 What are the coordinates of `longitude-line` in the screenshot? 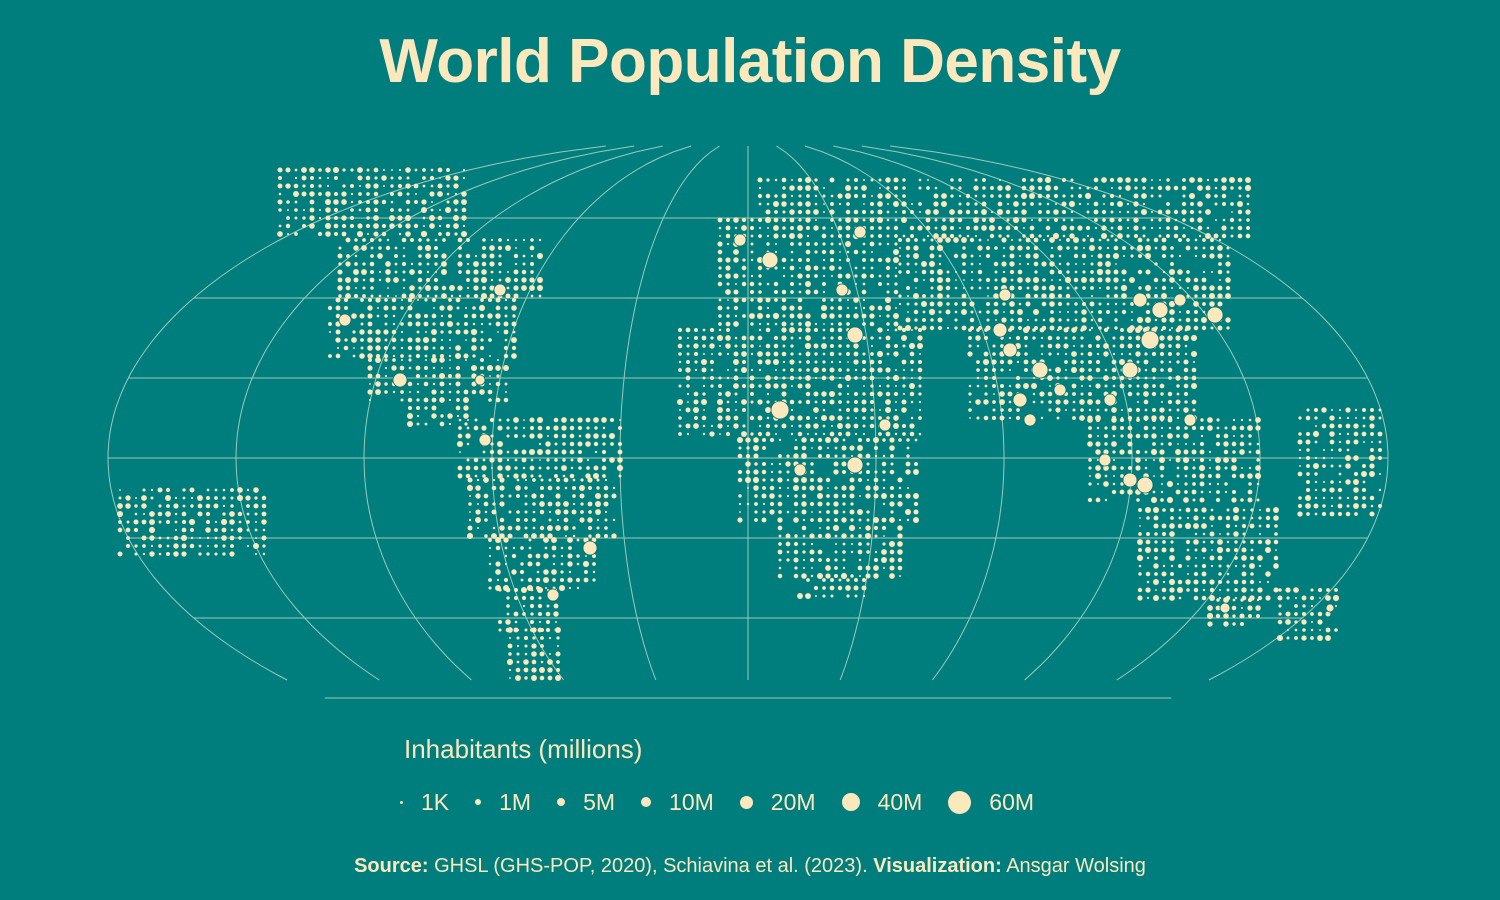 It's located at (904, 413).